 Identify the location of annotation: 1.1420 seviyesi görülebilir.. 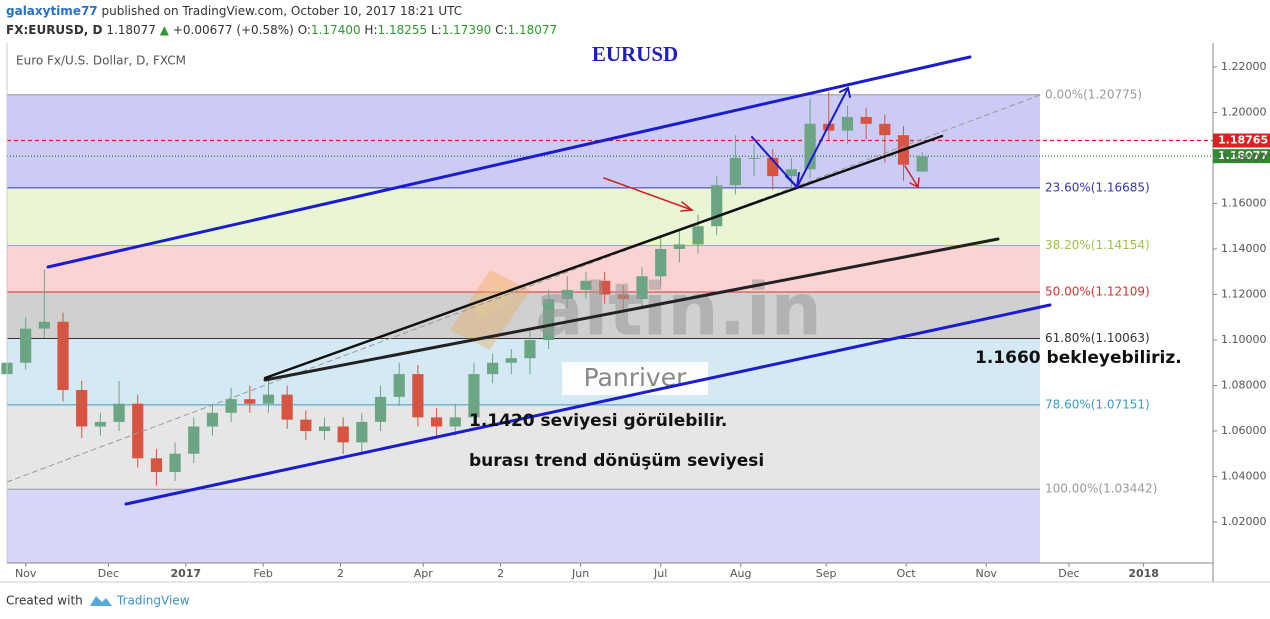
(598, 421).